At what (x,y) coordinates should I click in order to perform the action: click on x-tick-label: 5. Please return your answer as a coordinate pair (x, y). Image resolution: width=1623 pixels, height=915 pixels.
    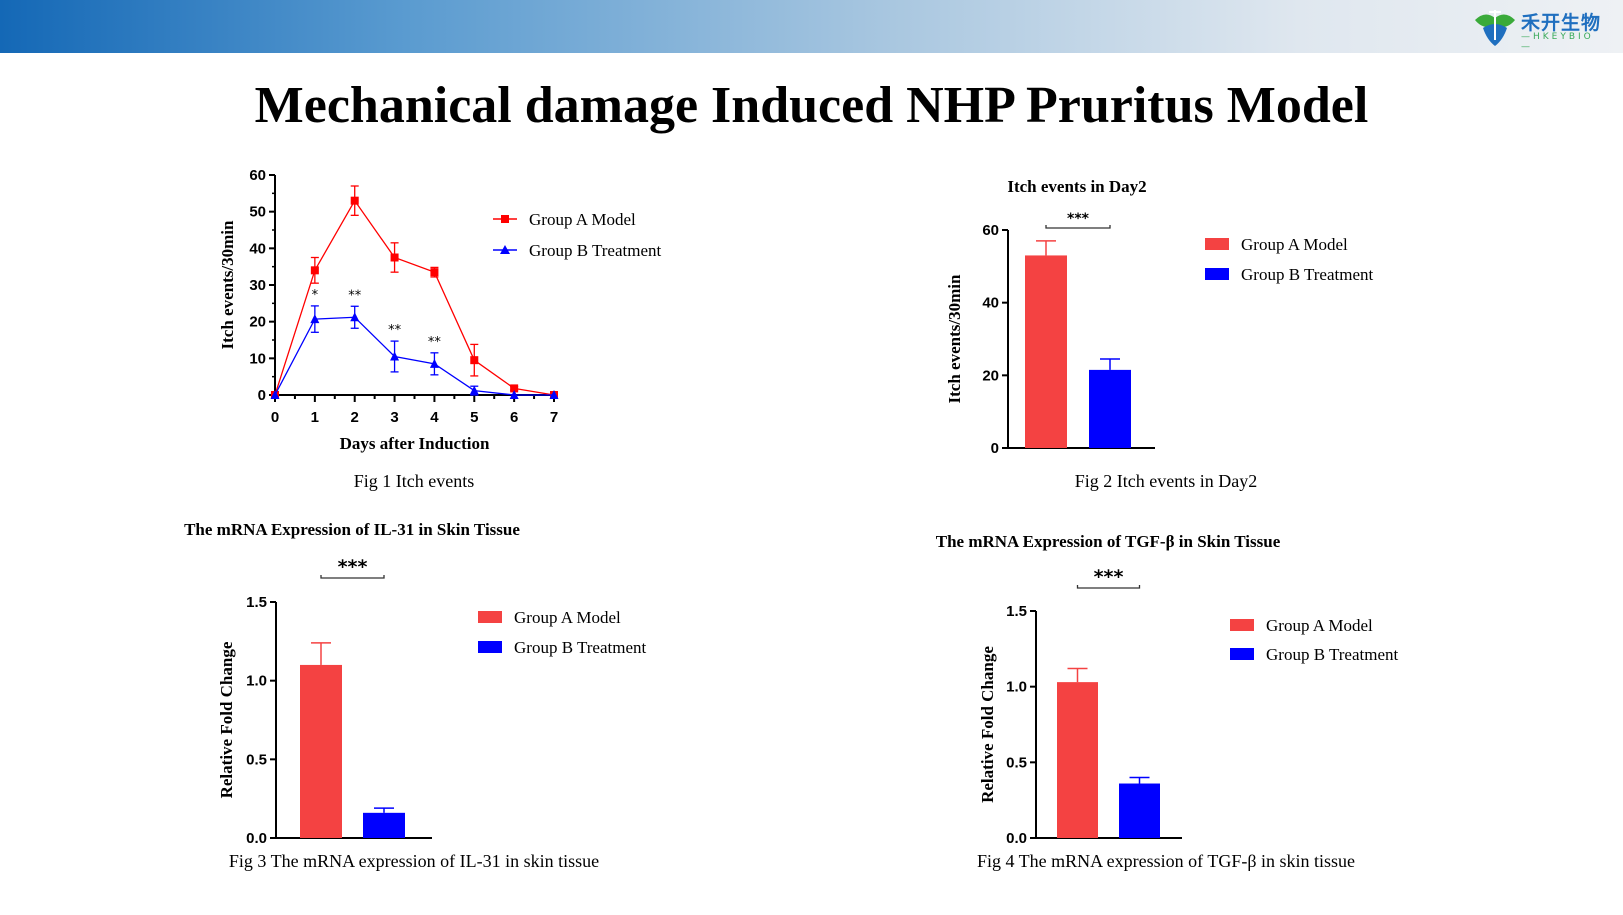
    Looking at the image, I should click on (474, 417).